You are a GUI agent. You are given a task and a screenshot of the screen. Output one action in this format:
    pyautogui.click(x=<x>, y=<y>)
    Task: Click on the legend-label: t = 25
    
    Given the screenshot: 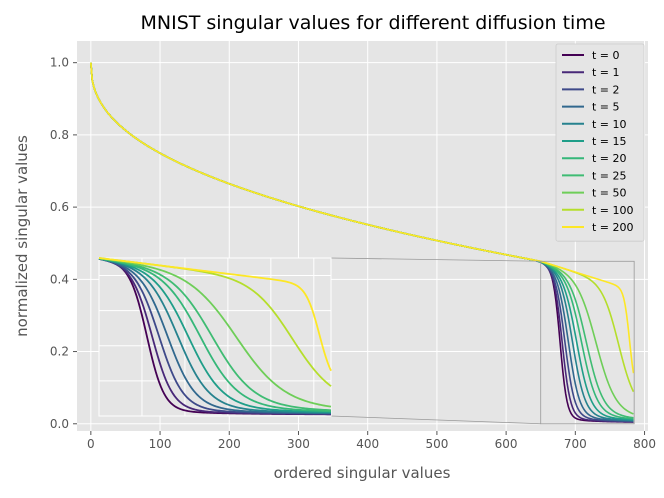 What is the action you would take?
    pyautogui.click(x=609, y=175)
    